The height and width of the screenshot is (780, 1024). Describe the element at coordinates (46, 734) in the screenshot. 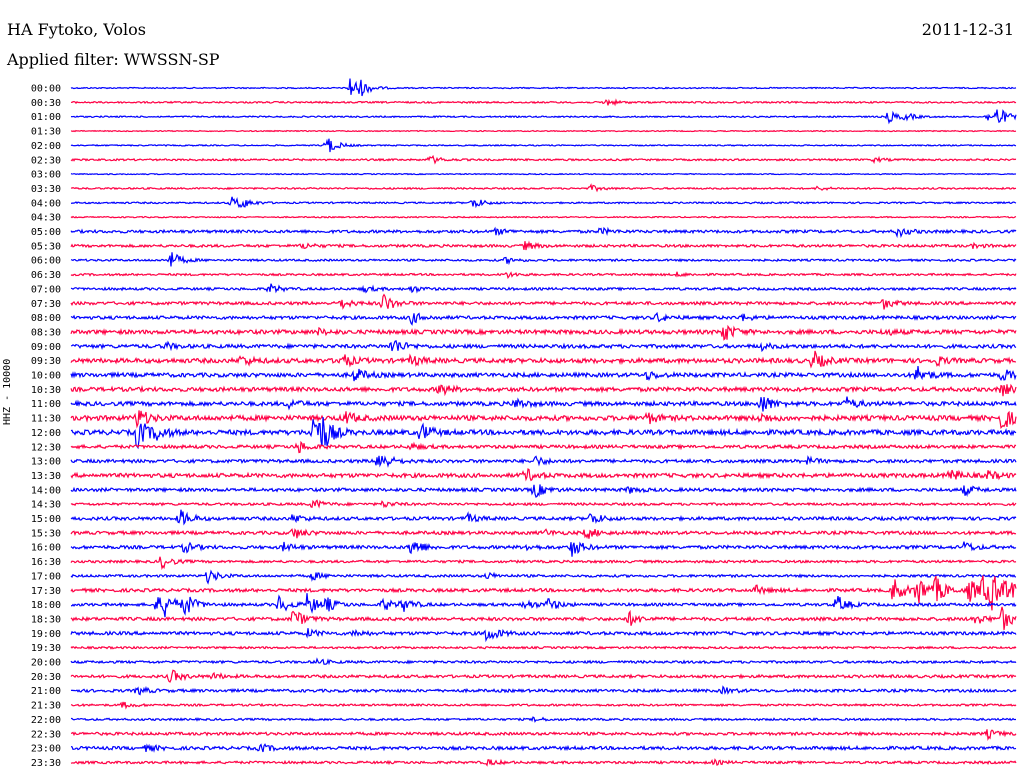

I see `tick-label-2230: 22:30` at that location.